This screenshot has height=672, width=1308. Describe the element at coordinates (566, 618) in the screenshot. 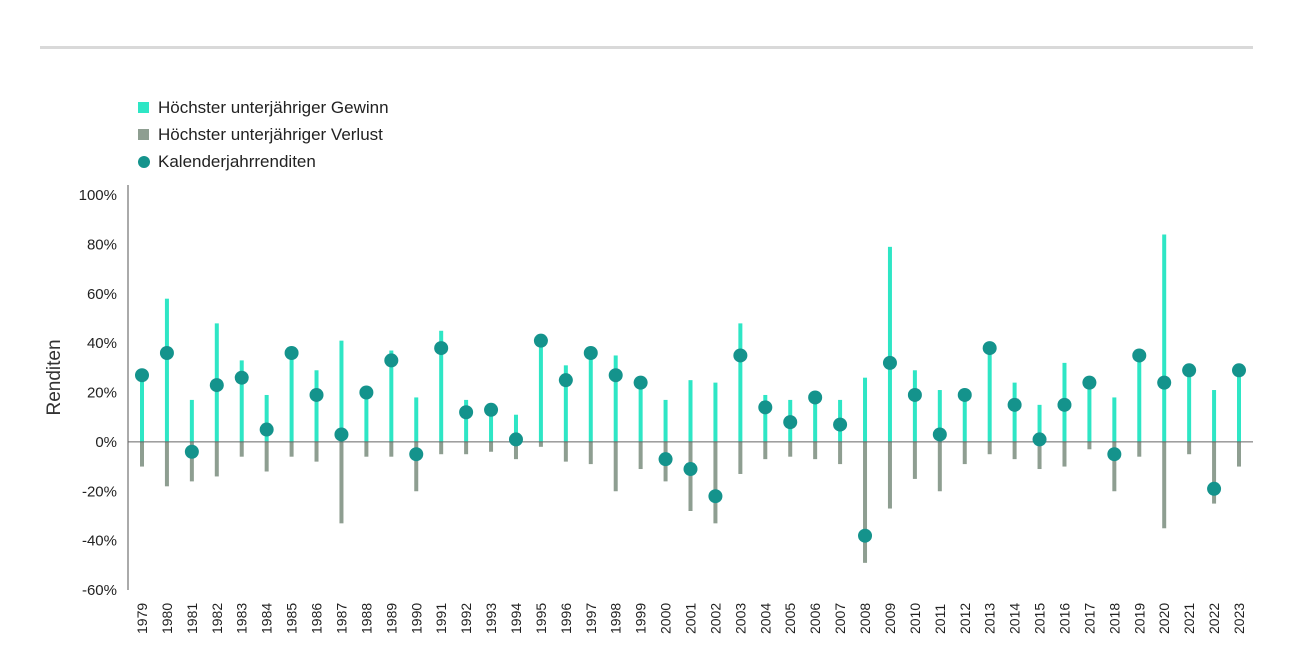

I see `x-tick-label: 1996` at that location.